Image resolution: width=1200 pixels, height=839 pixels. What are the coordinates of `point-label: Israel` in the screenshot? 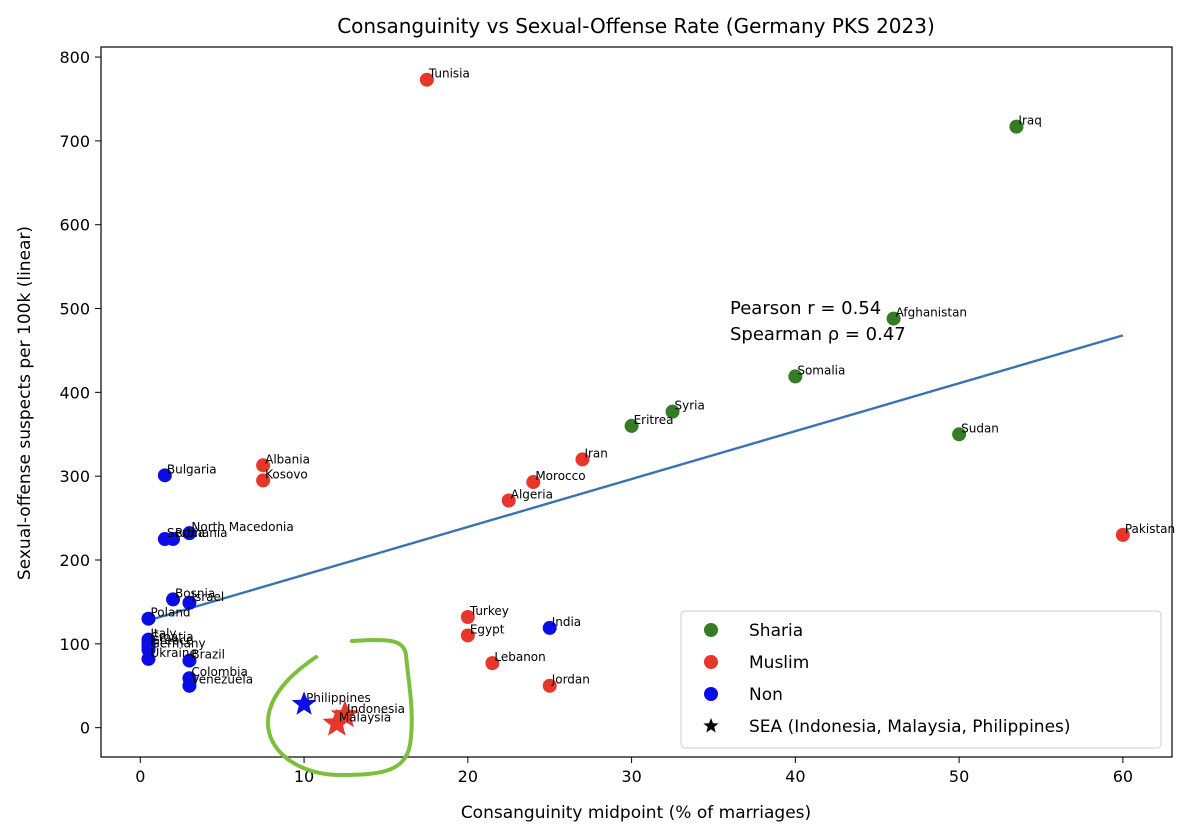 It's located at (207, 597).